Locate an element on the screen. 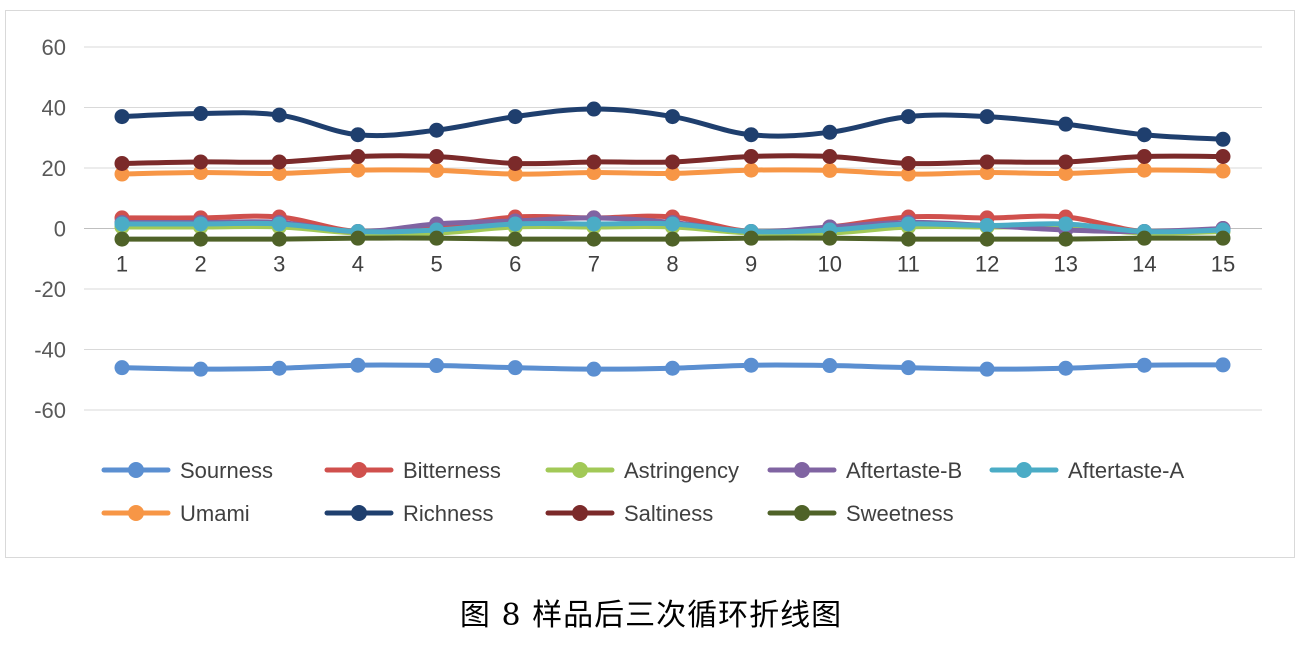  legend-label: Bitterness is located at coordinates (452, 470).